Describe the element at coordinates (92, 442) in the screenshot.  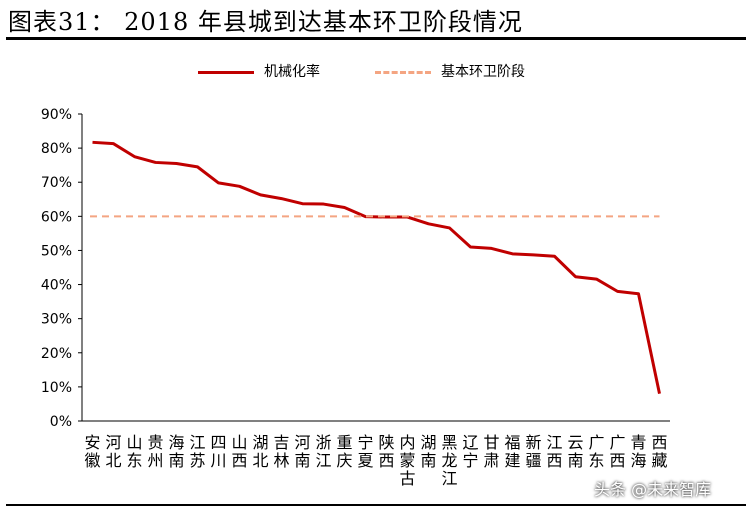
I see `x-tick-label: 安` at that location.